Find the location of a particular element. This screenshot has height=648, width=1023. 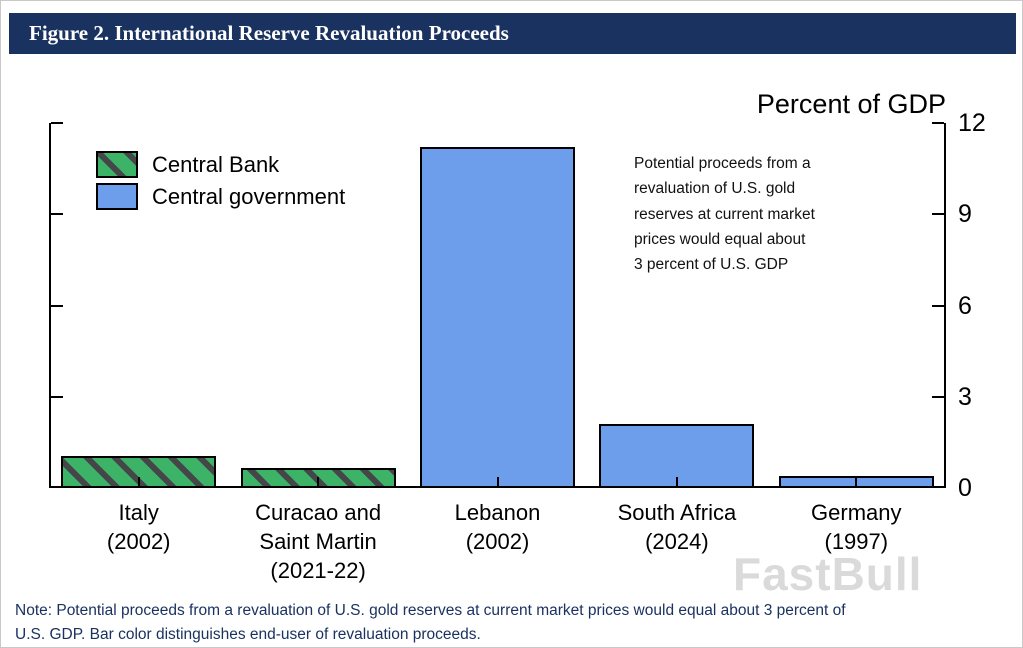

y-axis-right-line is located at coordinates (945, 305).